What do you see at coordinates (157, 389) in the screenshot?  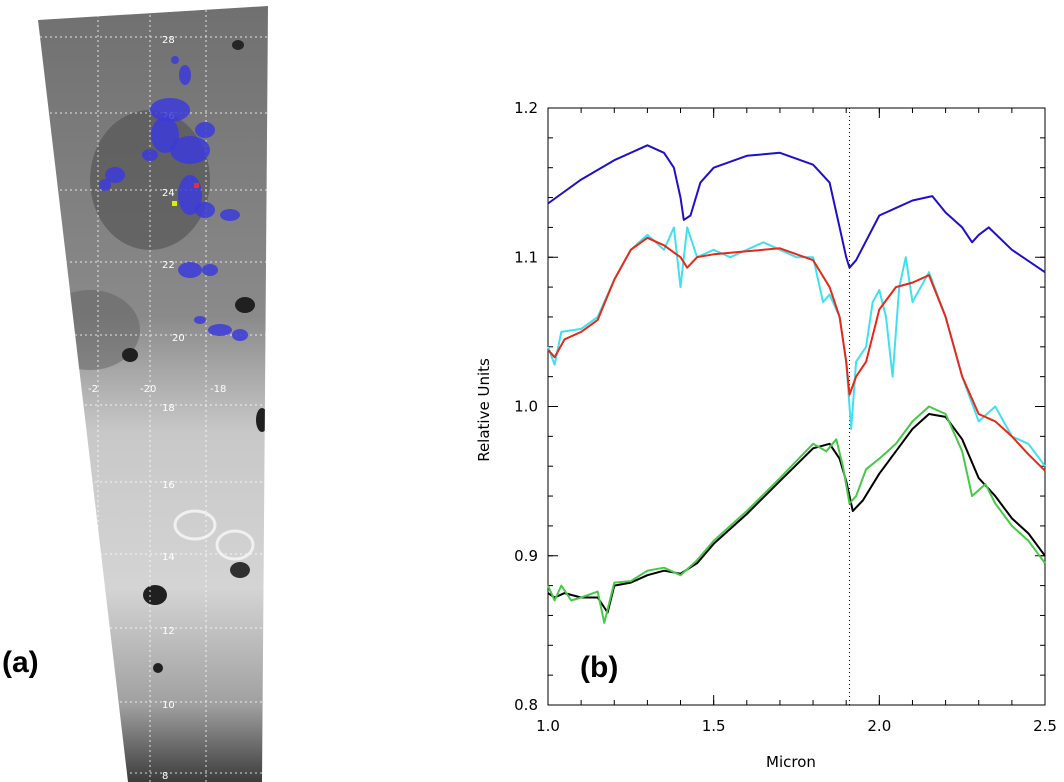 I see `map-longitude-labels: -2 -20 -18` at bounding box center [157, 389].